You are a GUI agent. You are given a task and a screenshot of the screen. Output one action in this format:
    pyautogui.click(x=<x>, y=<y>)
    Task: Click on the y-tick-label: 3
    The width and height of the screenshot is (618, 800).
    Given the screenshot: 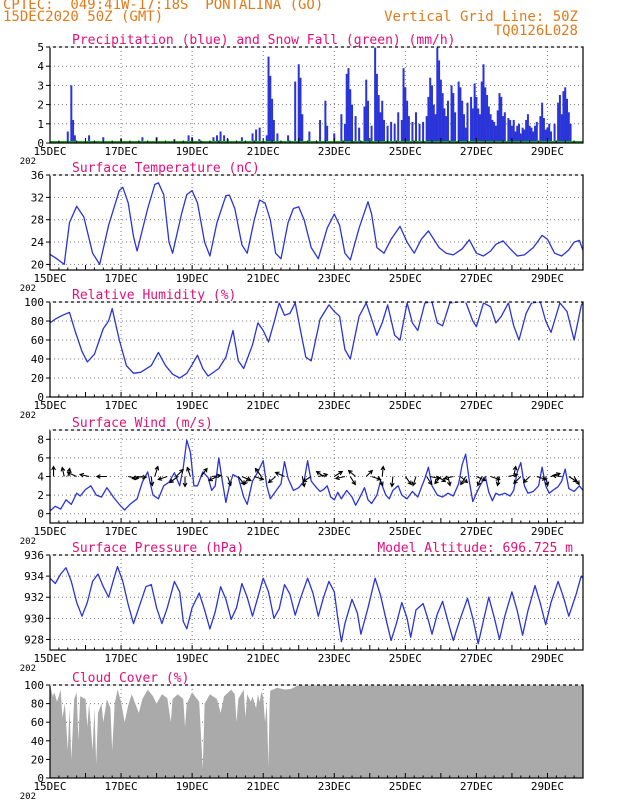 What is the action you would take?
    pyautogui.click(x=40, y=85)
    